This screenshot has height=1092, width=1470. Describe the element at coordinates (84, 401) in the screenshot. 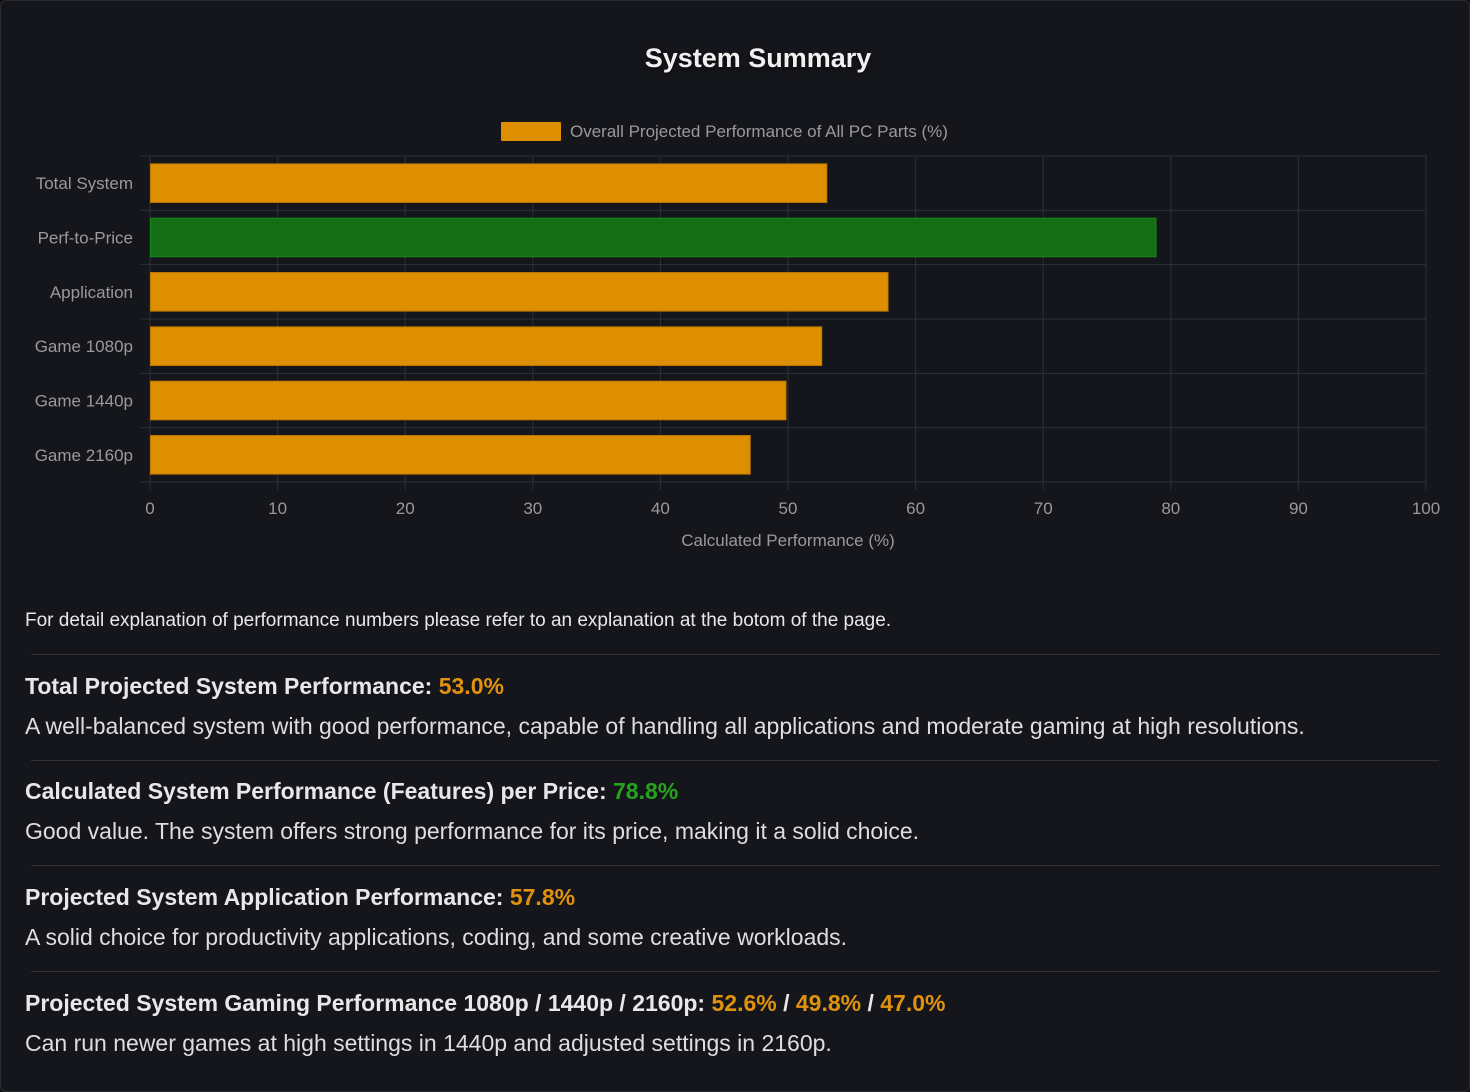

I see `category-label: Game 1440p` at that location.